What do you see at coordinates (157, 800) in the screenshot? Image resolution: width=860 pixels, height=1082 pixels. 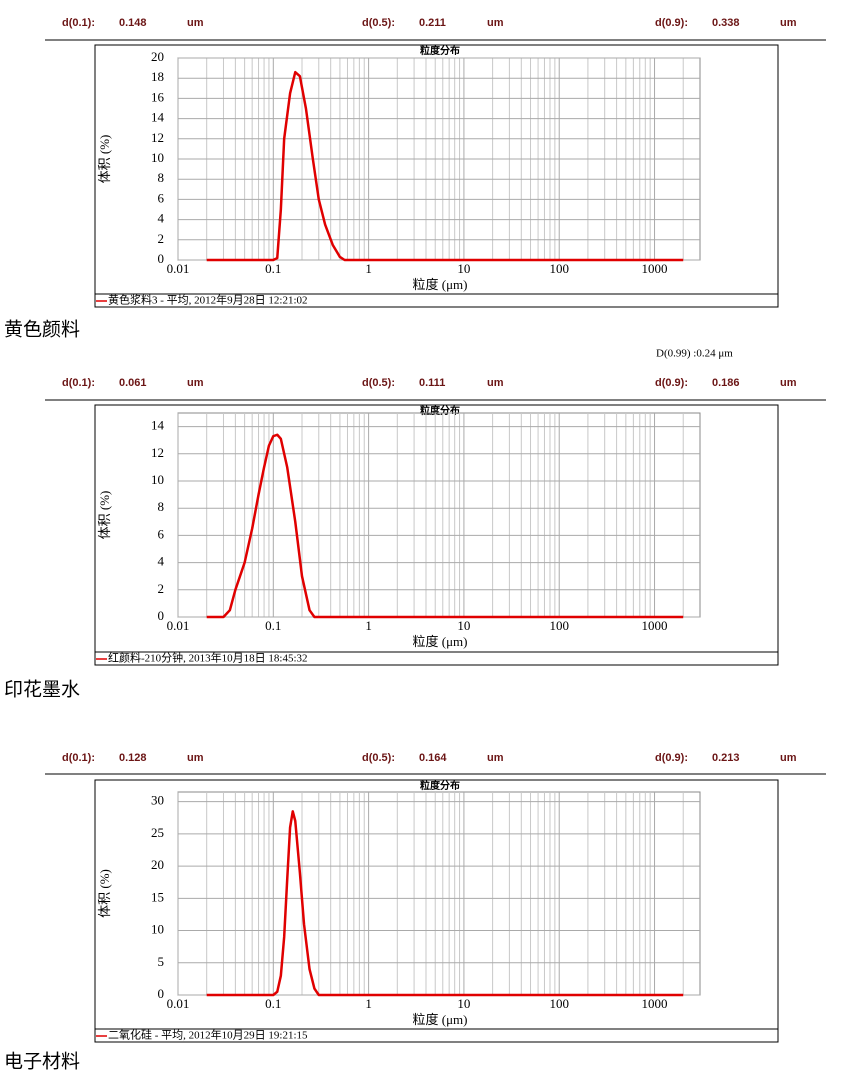 I see `y-tick-label: 30` at bounding box center [157, 800].